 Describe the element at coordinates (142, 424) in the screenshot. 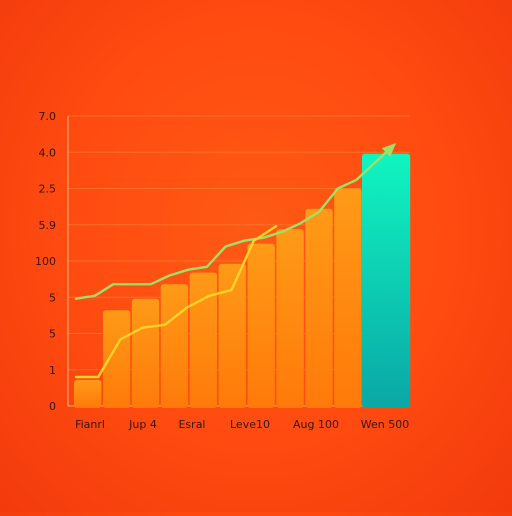

I see `x-tick-label: Jup 4` at that location.